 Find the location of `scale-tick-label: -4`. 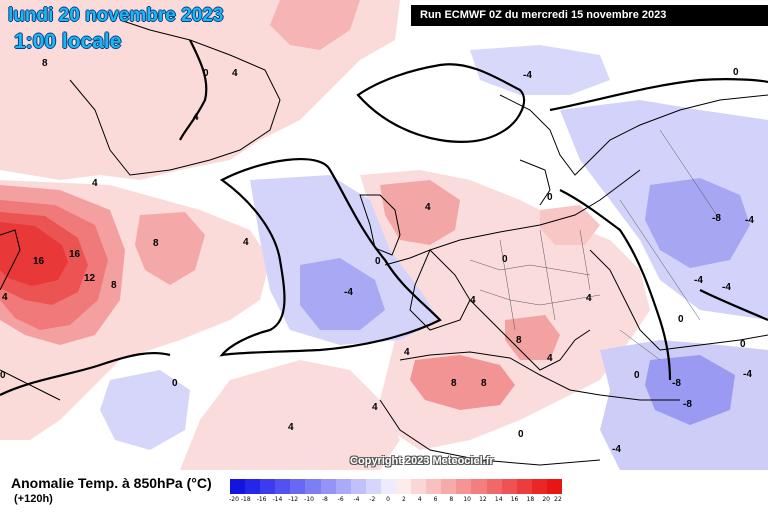

scale-tick-label: -4 is located at coordinates (356, 499).